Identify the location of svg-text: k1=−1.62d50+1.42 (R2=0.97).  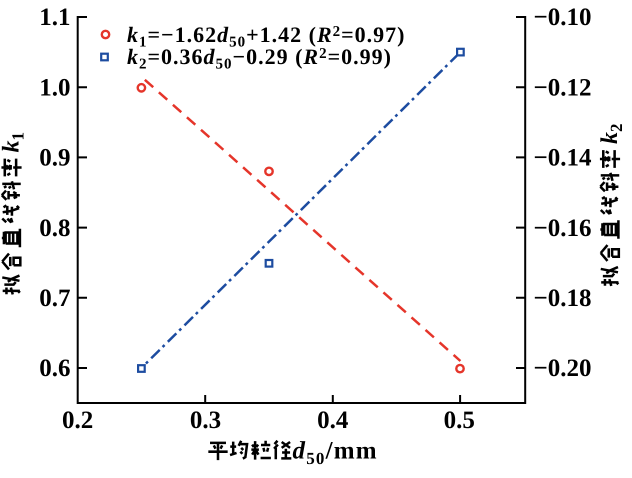
(266, 36).